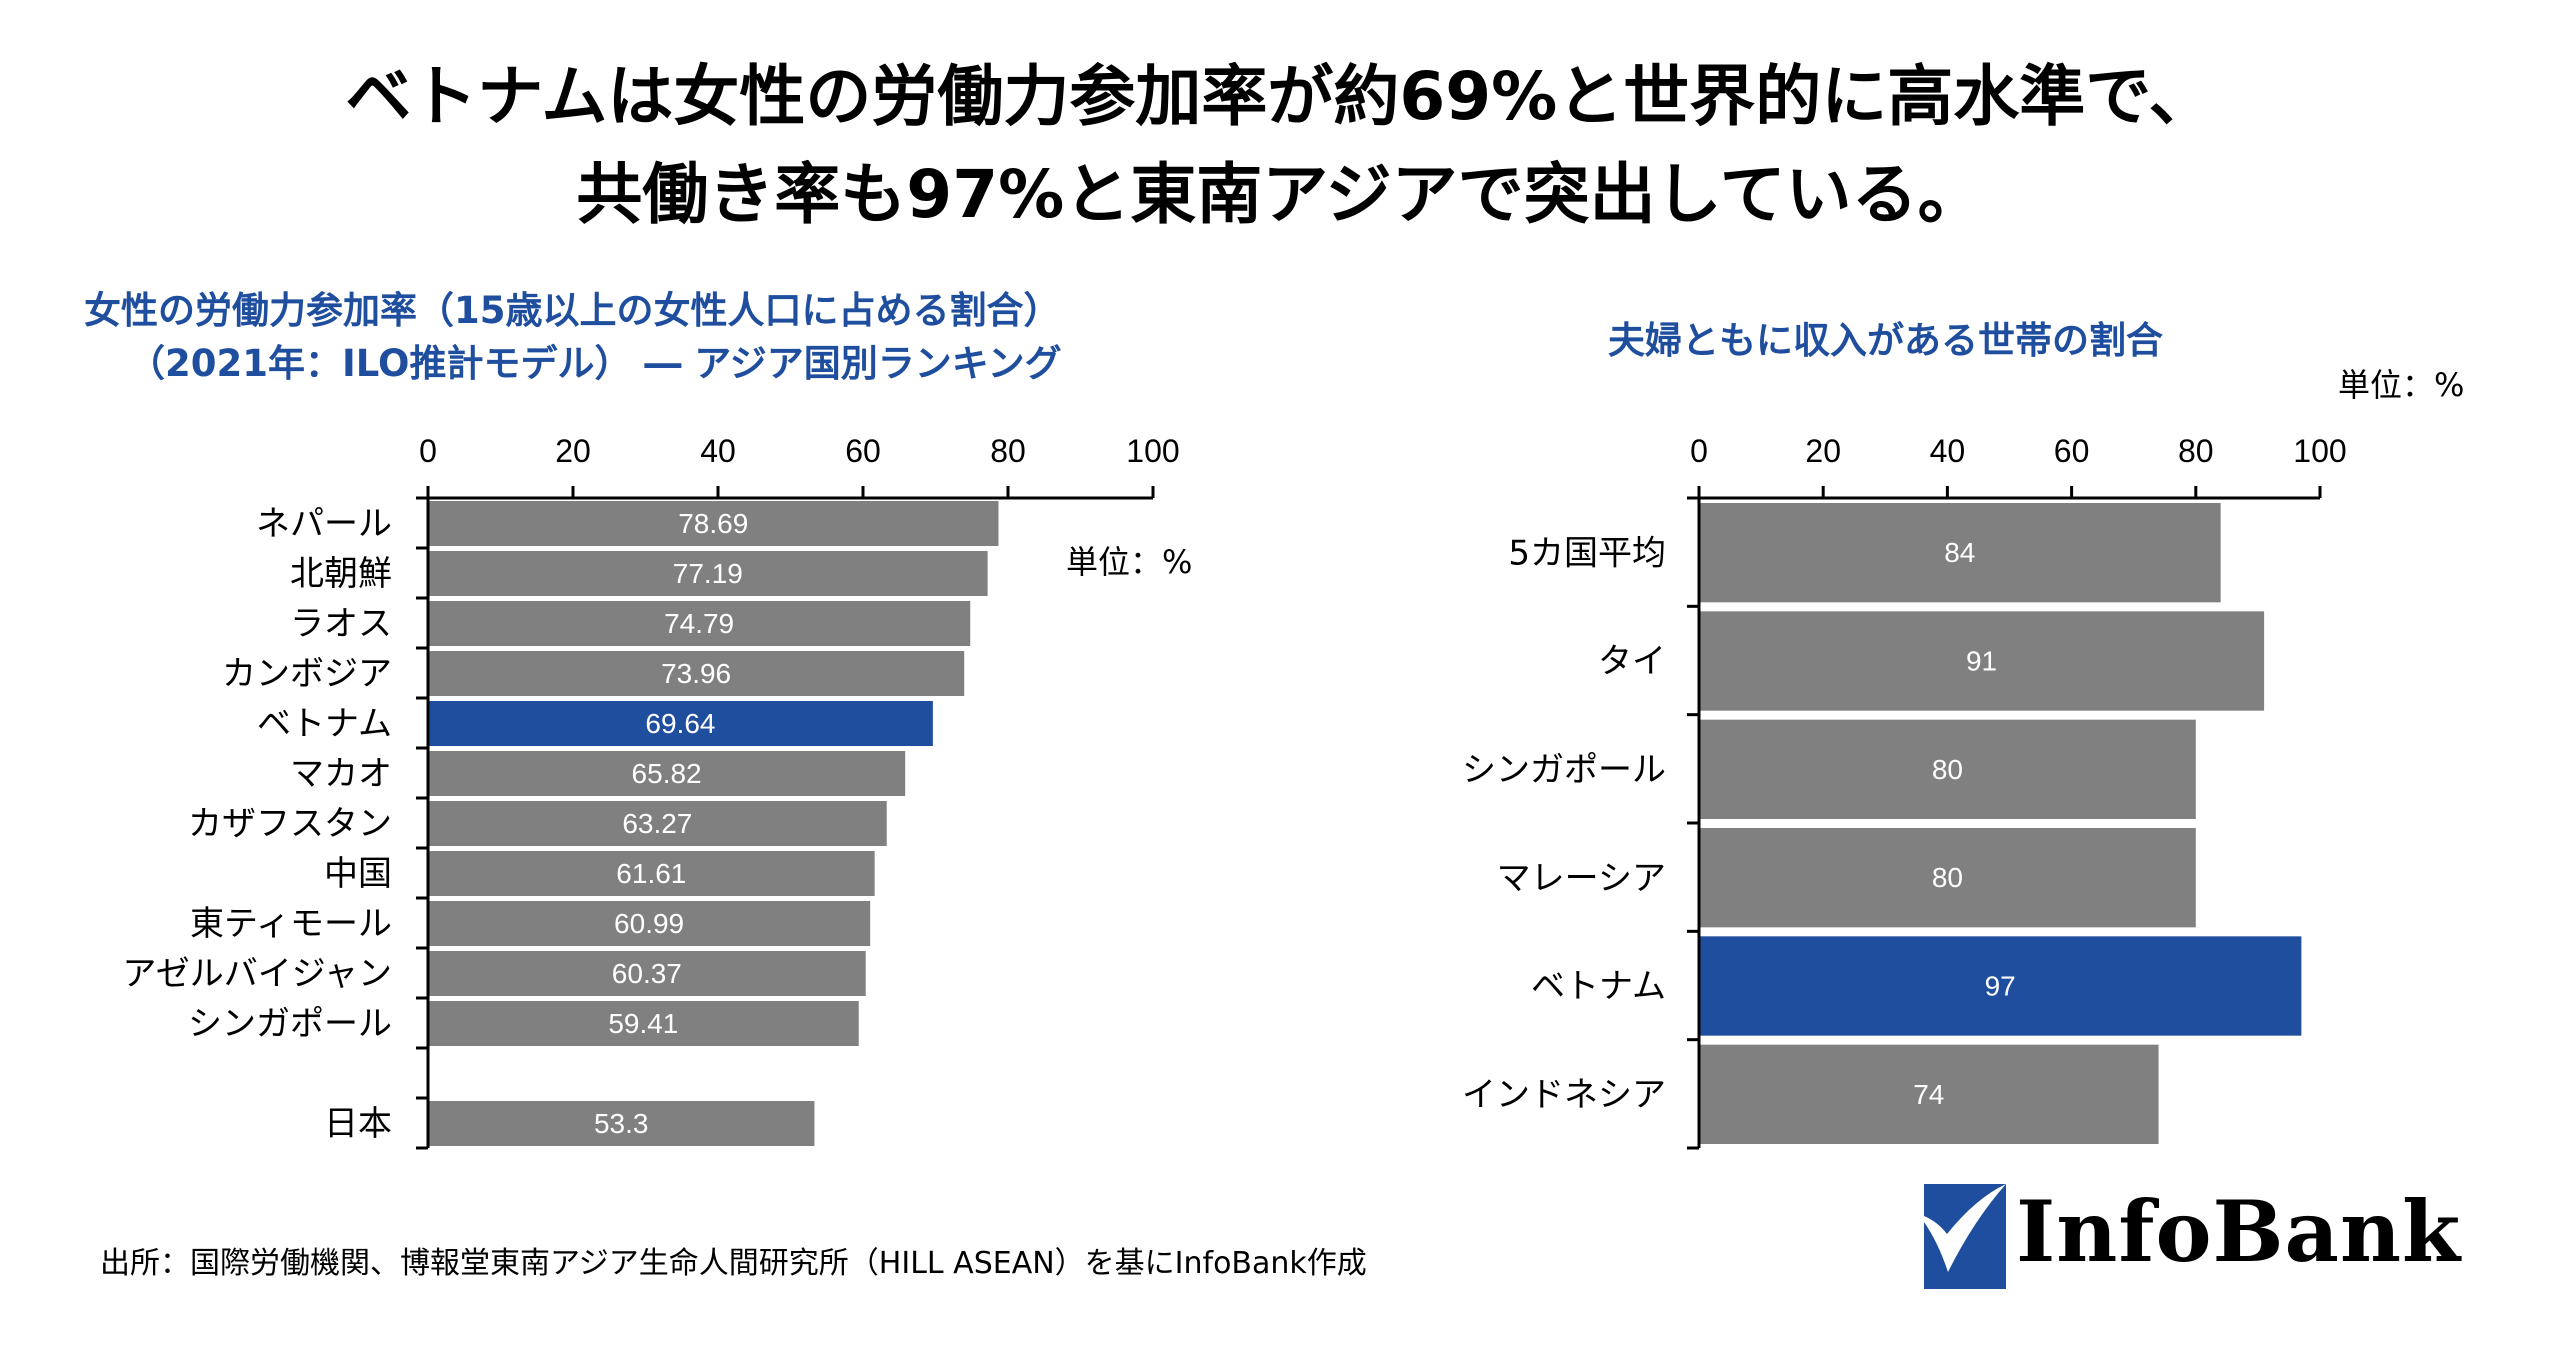 This screenshot has height=1363, width=2560. What do you see at coordinates (1885, 340) in the screenshot?
I see `right-chart-title: 夫婦ともに収入がある世帯の割合` at bounding box center [1885, 340].